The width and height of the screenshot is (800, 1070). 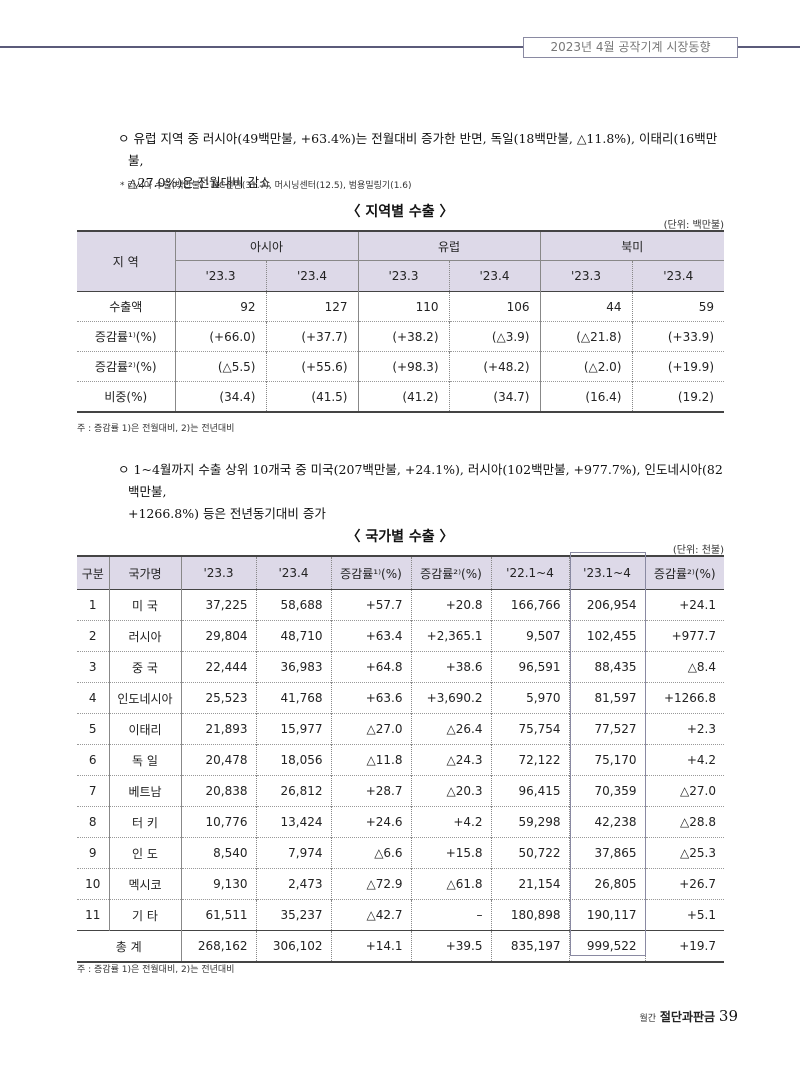 What do you see at coordinates (684, 636) in the screenshot?
I see `table-cell: +977.7` at bounding box center [684, 636].